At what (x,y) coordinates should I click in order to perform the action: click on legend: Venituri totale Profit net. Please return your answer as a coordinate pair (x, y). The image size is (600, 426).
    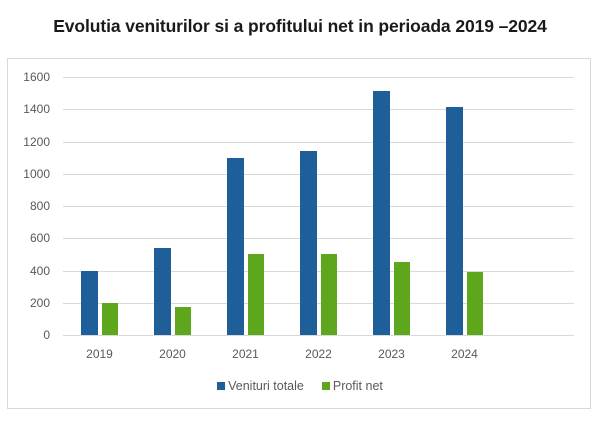
    Looking at the image, I should click on (300, 386).